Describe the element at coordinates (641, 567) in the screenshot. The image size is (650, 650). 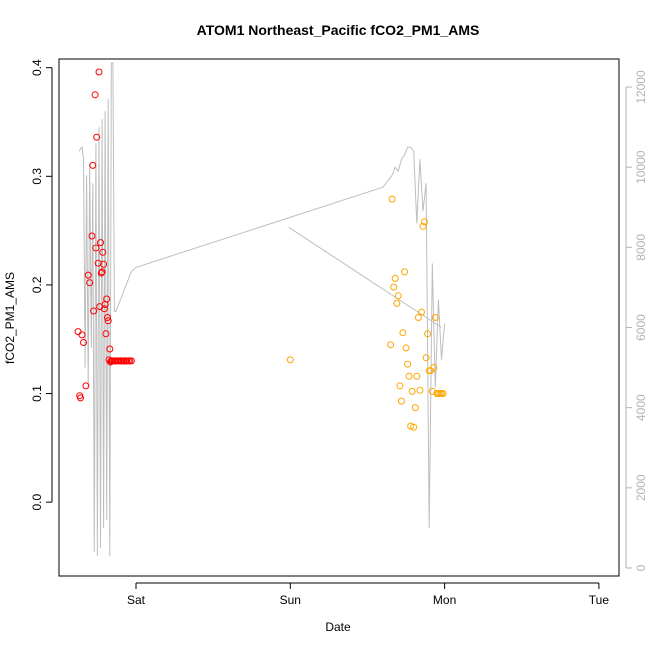
I see `y2-tick-label: 0` at that location.